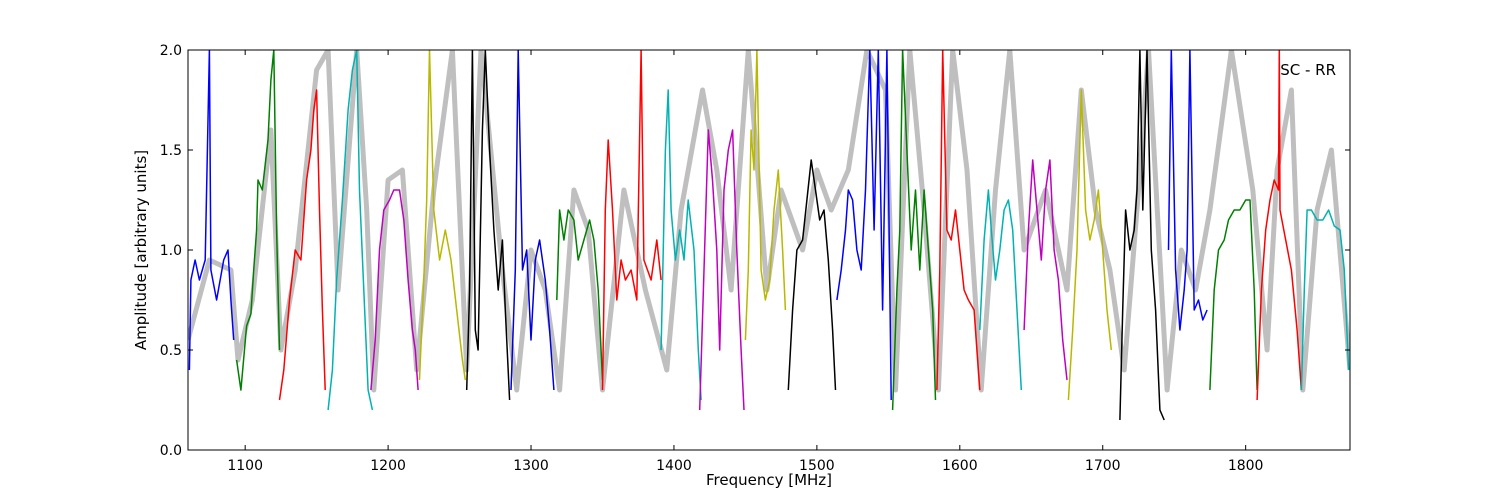 The width and height of the screenshot is (1500, 500). I want to click on y-tick-label: 0.0, so click(171, 451).